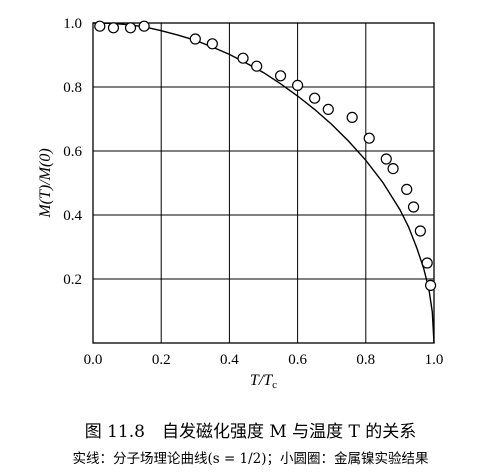 This screenshot has height=475, width=501. What do you see at coordinates (72, 88) in the screenshot?
I see `y-tick-label: 0.8` at bounding box center [72, 88].